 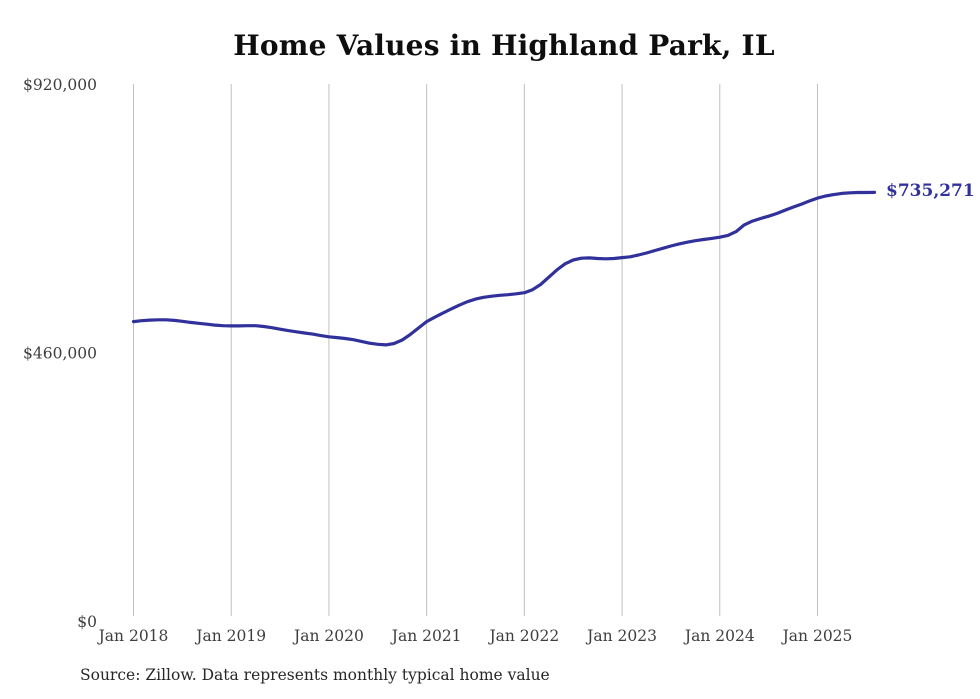 What do you see at coordinates (230, 636) in the screenshot?
I see `x-tick-label: Jan 2019` at bounding box center [230, 636].